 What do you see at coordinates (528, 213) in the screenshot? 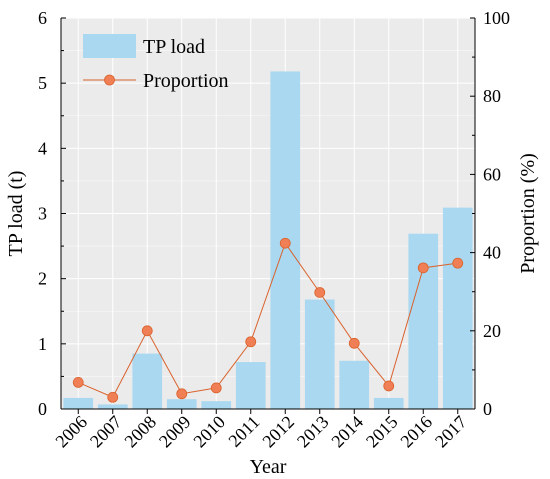
I see `right-axis-title: Proportion (%)` at bounding box center [528, 213].